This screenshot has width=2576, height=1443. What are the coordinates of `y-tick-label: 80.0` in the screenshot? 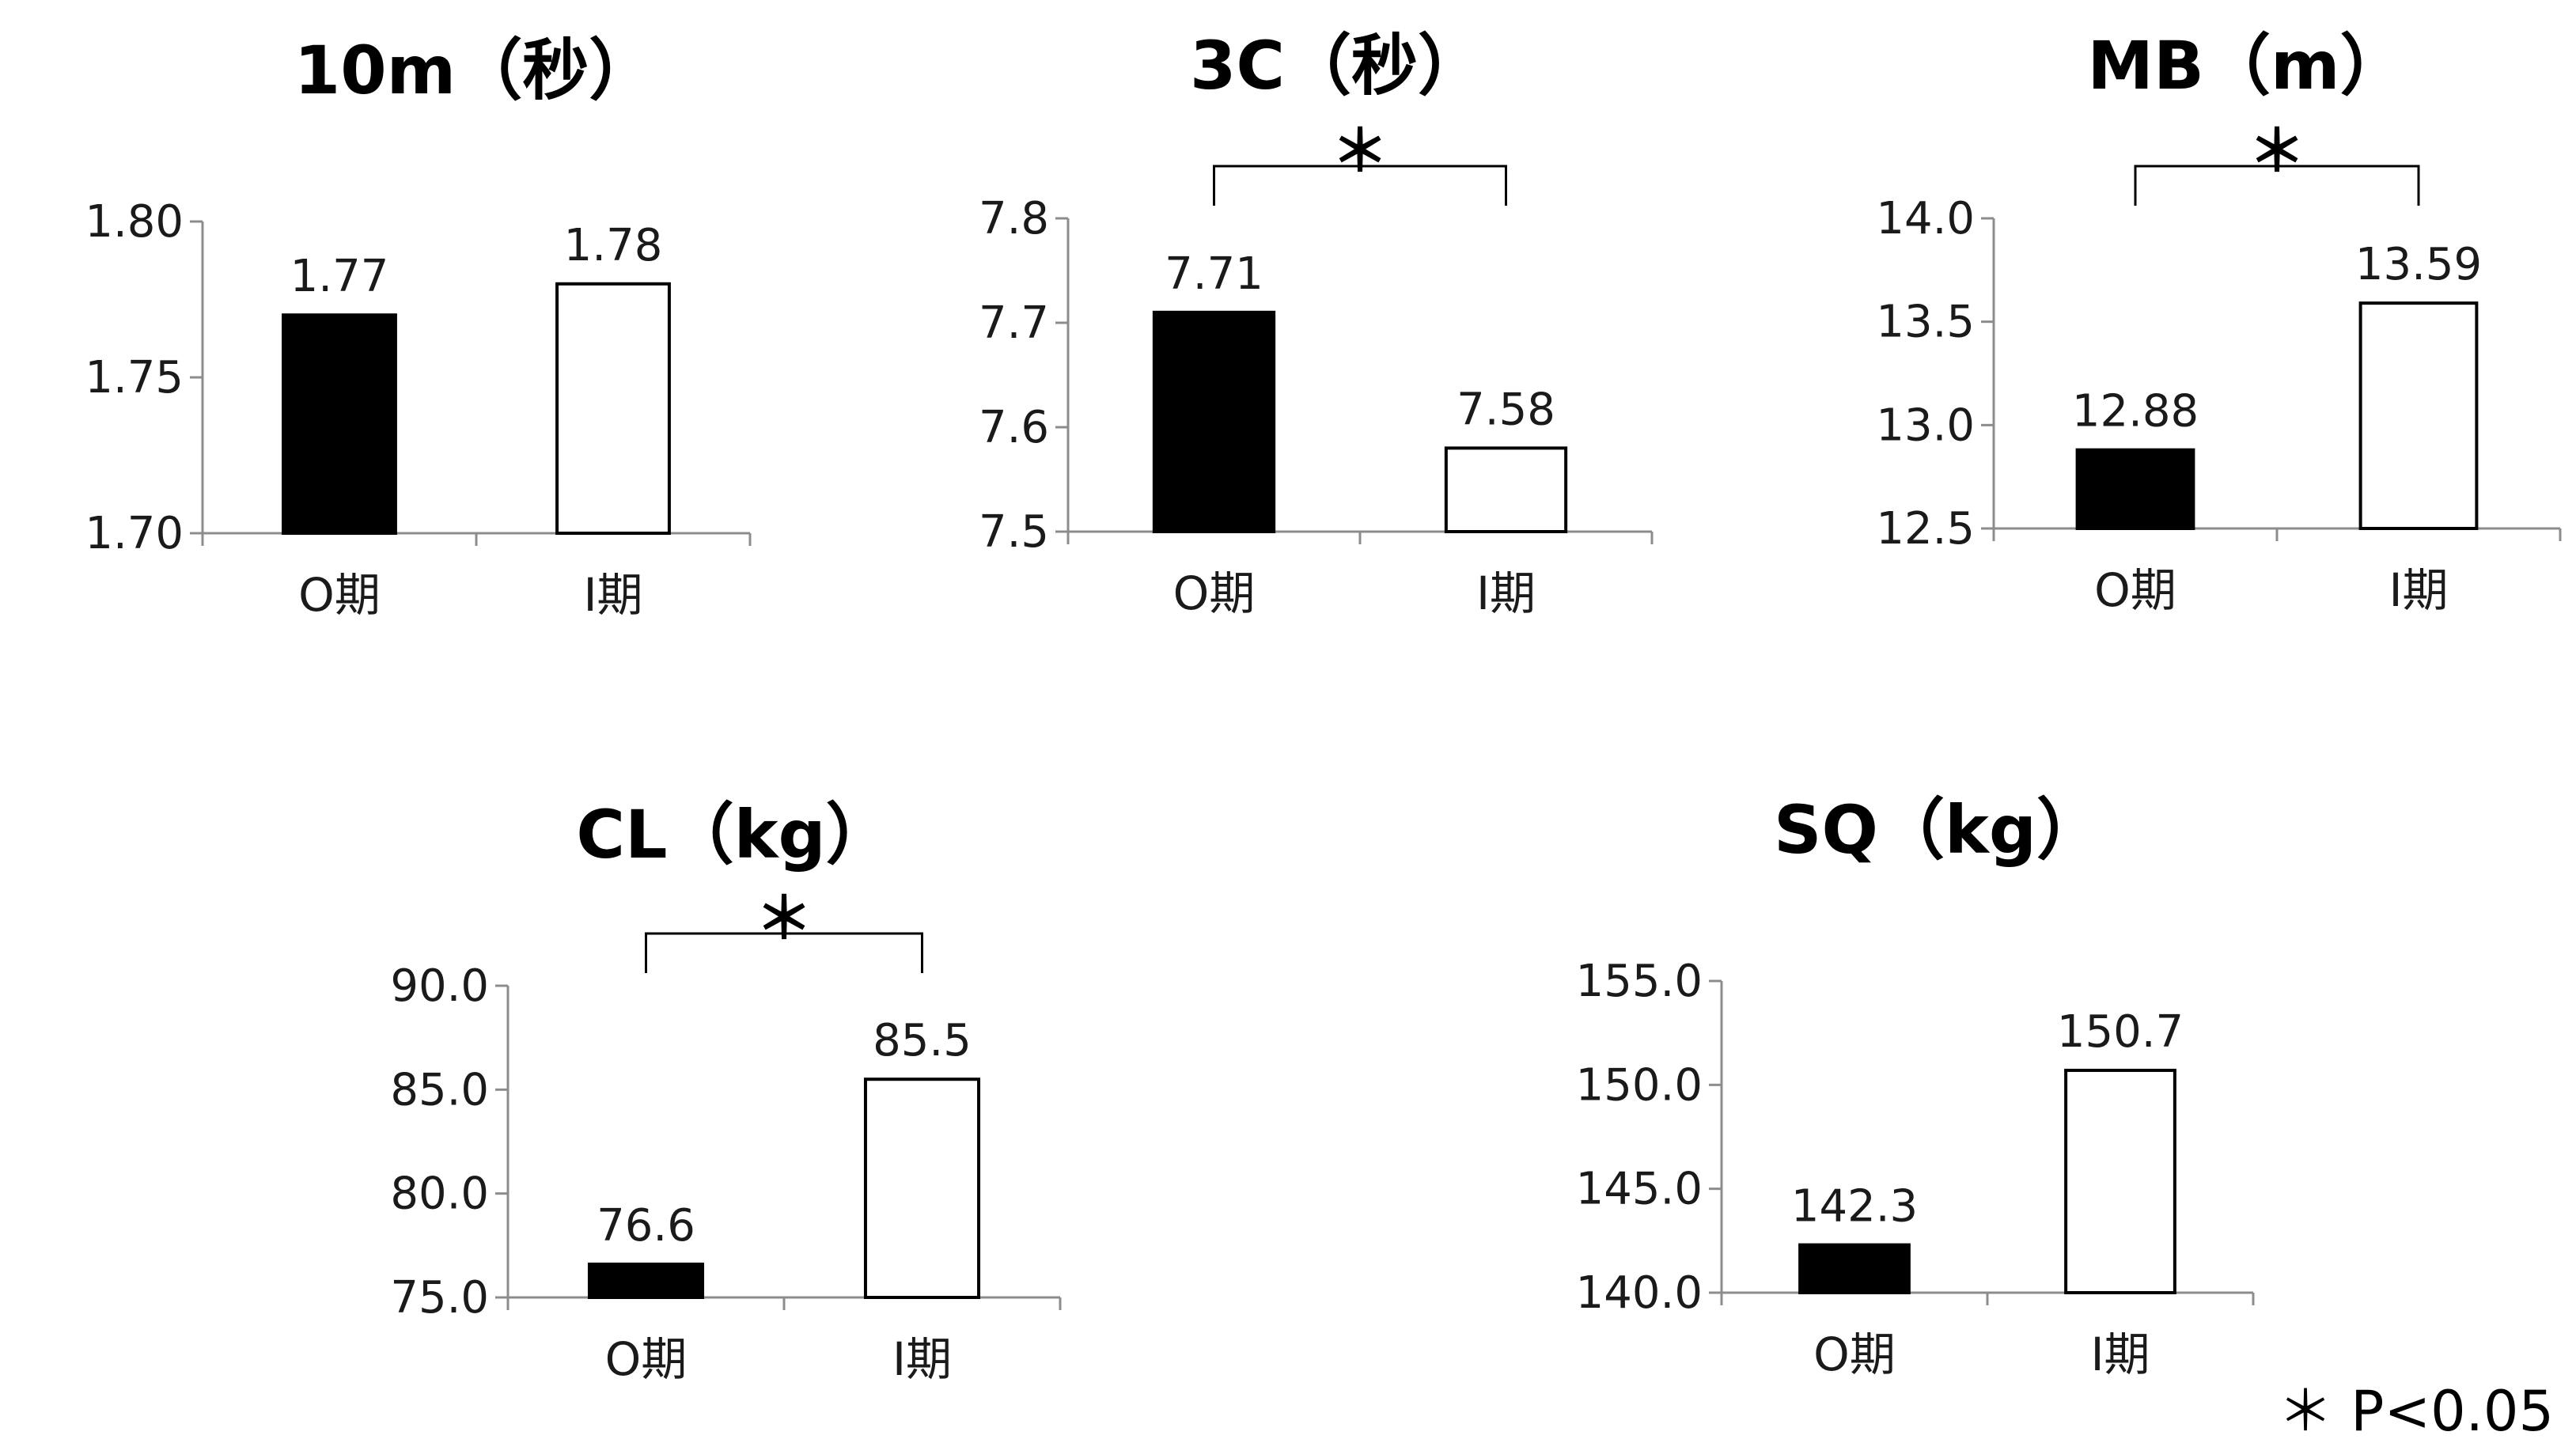 It's located at (439, 1194).